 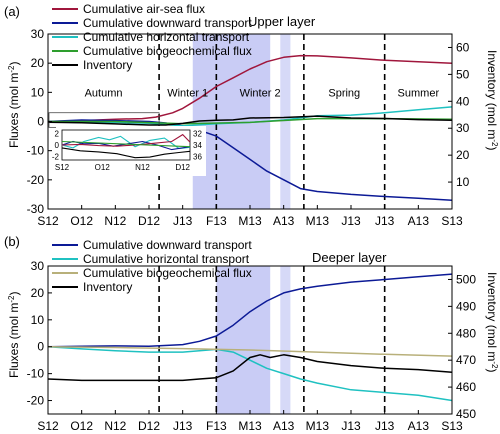 What do you see at coordinates (344, 94) in the screenshot?
I see `season-label: Spring` at bounding box center [344, 94].